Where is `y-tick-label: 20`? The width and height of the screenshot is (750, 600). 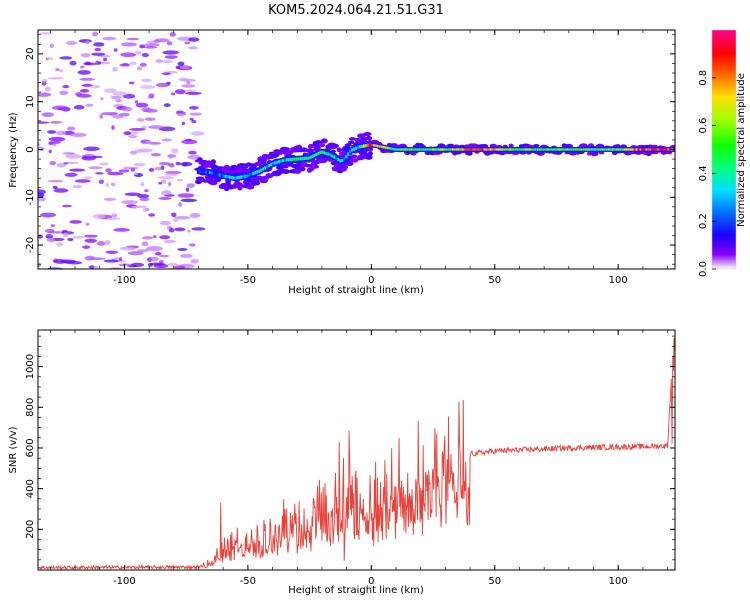 y-tick-label: 20 is located at coordinates (30, 54).